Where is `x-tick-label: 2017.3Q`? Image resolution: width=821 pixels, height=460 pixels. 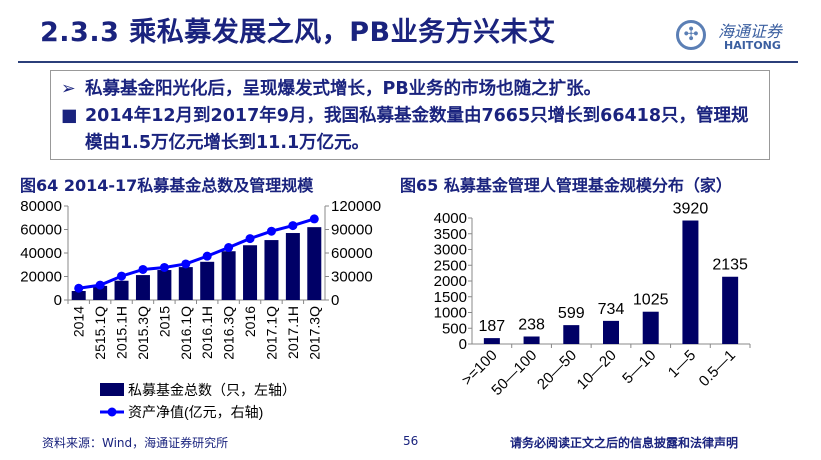
x-tick-label: 2017.3Q is located at coordinates (314, 333).